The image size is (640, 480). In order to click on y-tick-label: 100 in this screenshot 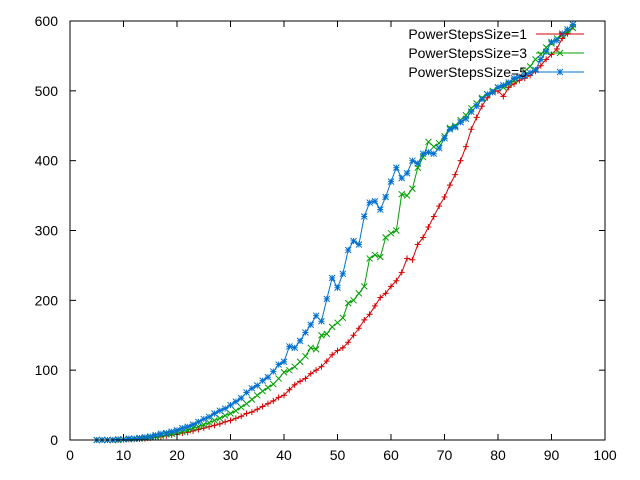, I will do `click(47, 370)`.